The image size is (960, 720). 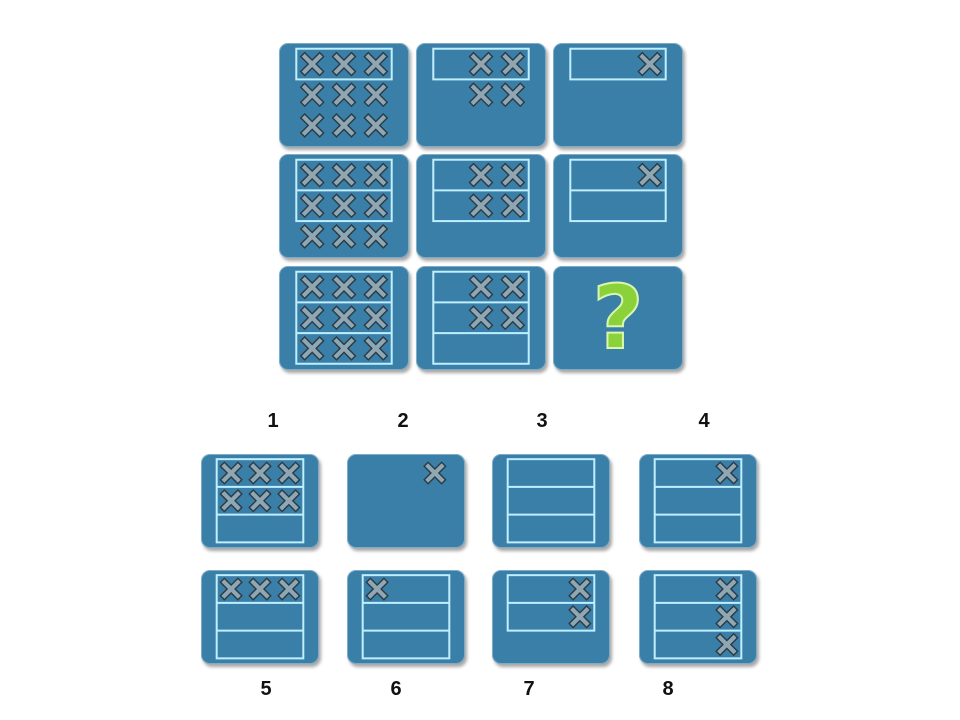 I want to click on option-label-5: 5, so click(x=266, y=689).